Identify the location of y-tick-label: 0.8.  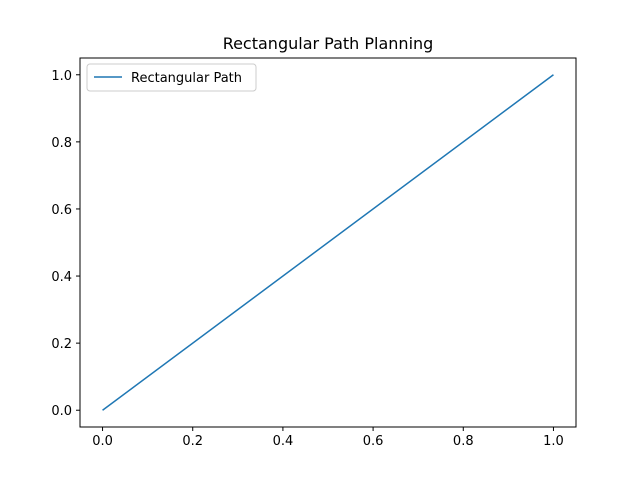
(61, 143).